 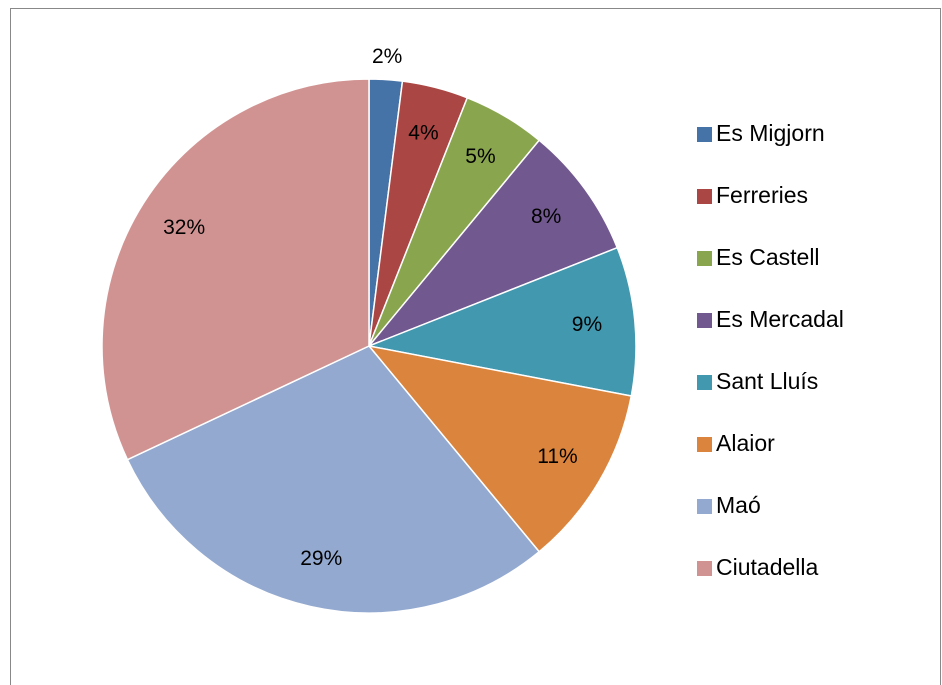 I want to click on legend-label: Es Migjorn, so click(x=770, y=133).